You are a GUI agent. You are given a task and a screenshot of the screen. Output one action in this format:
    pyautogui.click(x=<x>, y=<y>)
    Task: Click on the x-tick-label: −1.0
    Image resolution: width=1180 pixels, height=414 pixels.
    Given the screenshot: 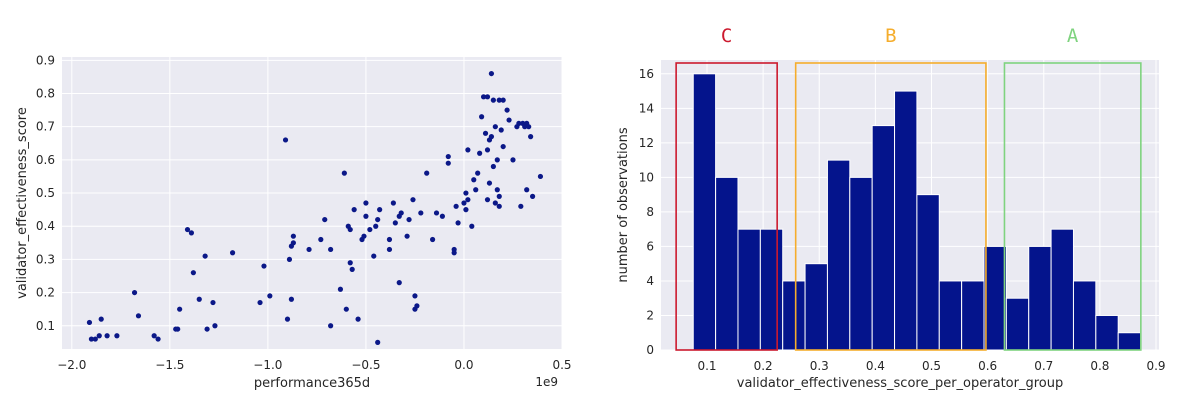 What is the action you would take?
    pyautogui.click(x=267, y=365)
    